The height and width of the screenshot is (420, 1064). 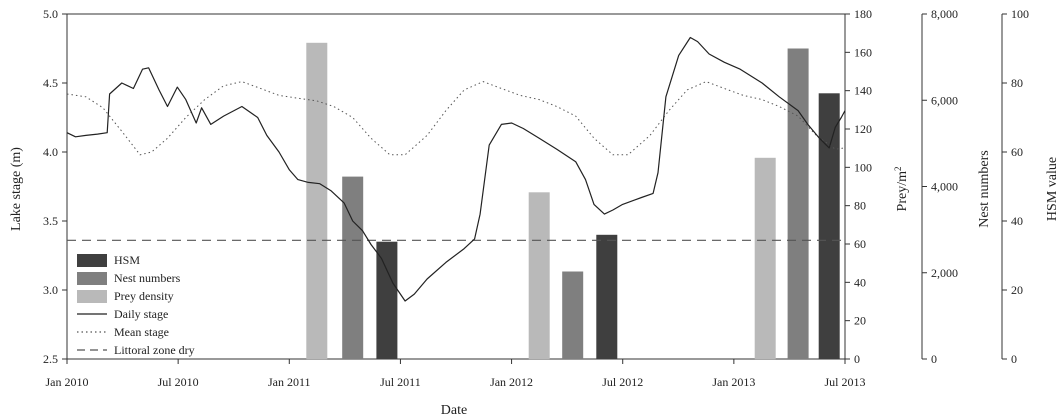 What do you see at coordinates (863, 14) in the screenshot?
I see `prey-tick-label: 180` at bounding box center [863, 14].